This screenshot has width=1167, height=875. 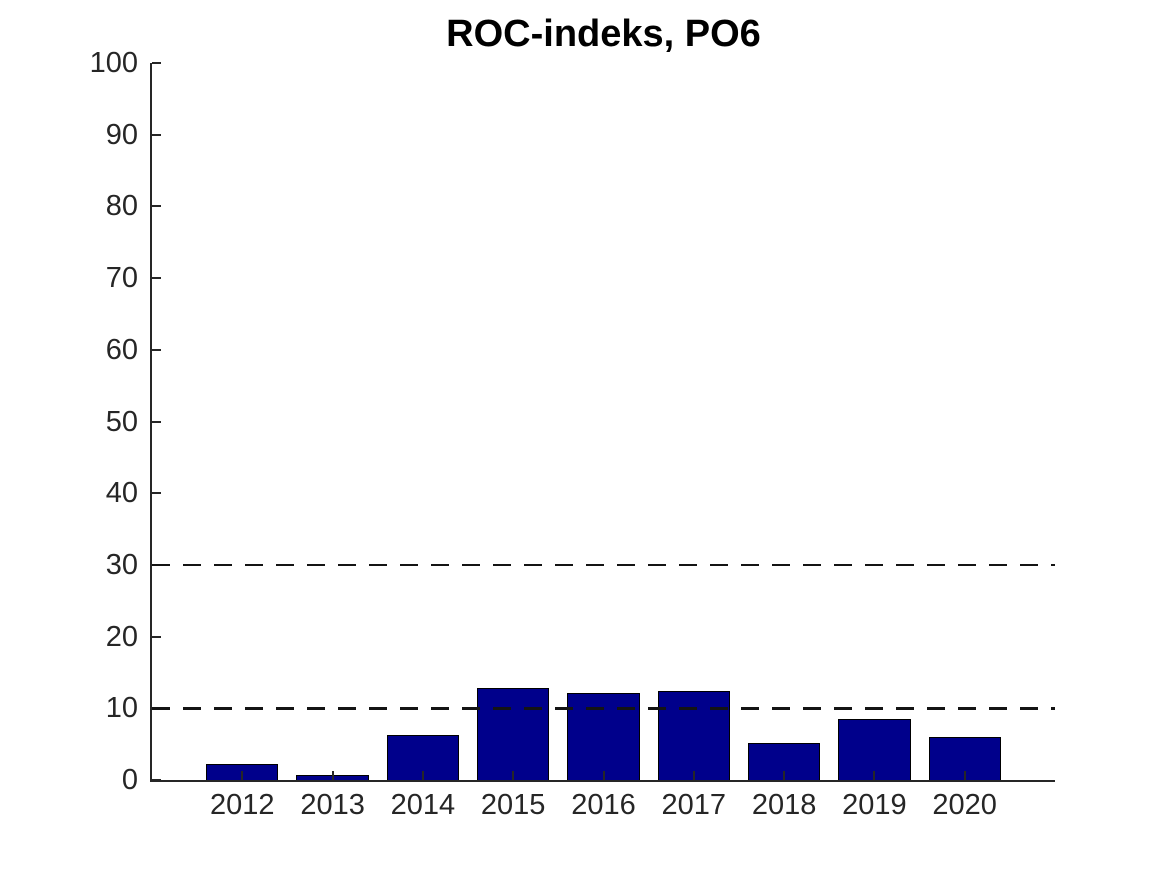 What do you see at coordinates (121, 134) in the screenshot?
I see `y-tick-label: 90` at bounding box center [121, 134].